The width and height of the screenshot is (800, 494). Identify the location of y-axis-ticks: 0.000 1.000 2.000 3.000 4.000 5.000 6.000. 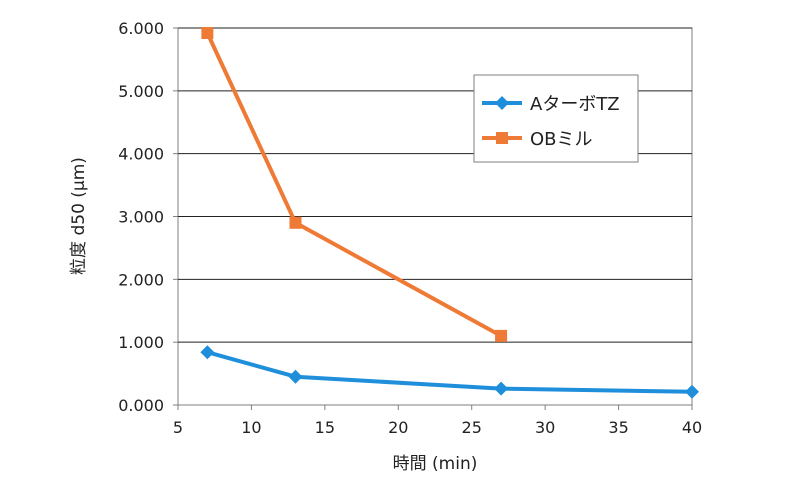
(148, 217).